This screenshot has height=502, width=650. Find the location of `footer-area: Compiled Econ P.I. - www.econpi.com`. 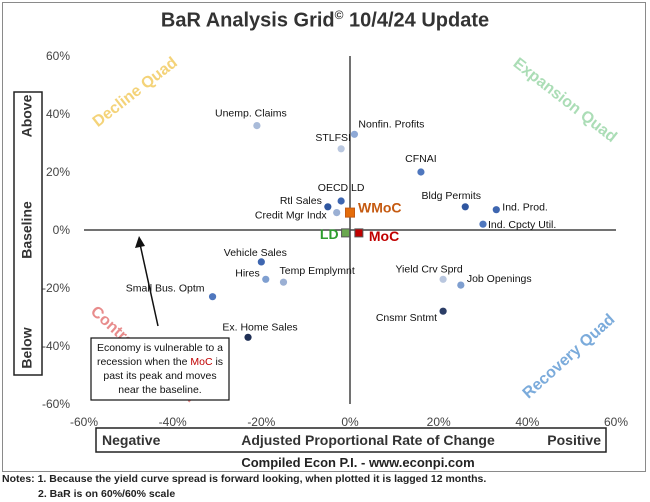

footer-area: Compiled Econ P.I. - www.econpi.com is located at coordinates (357, 462).